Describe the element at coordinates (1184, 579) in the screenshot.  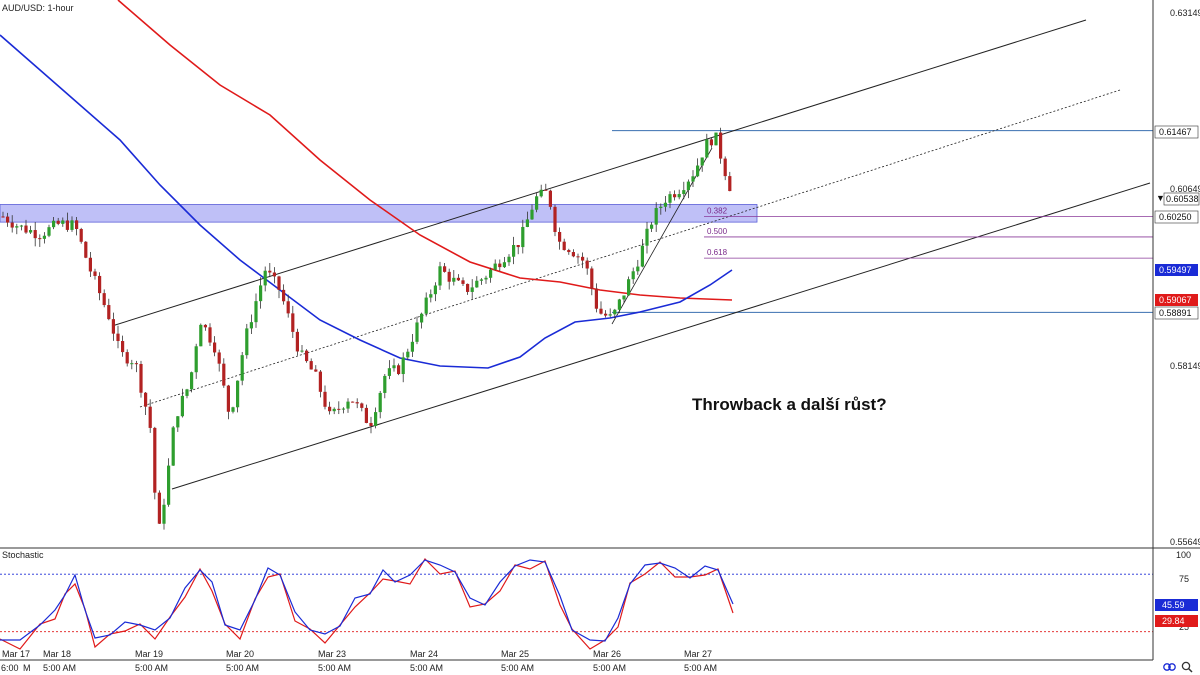
I see `stoch-tick: 75` at that location.